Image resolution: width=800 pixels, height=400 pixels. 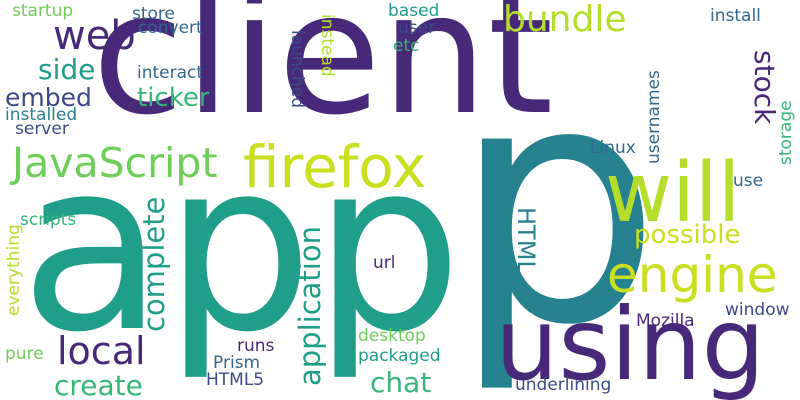 I want to click on word-web: web, so click(x=94, y=36).